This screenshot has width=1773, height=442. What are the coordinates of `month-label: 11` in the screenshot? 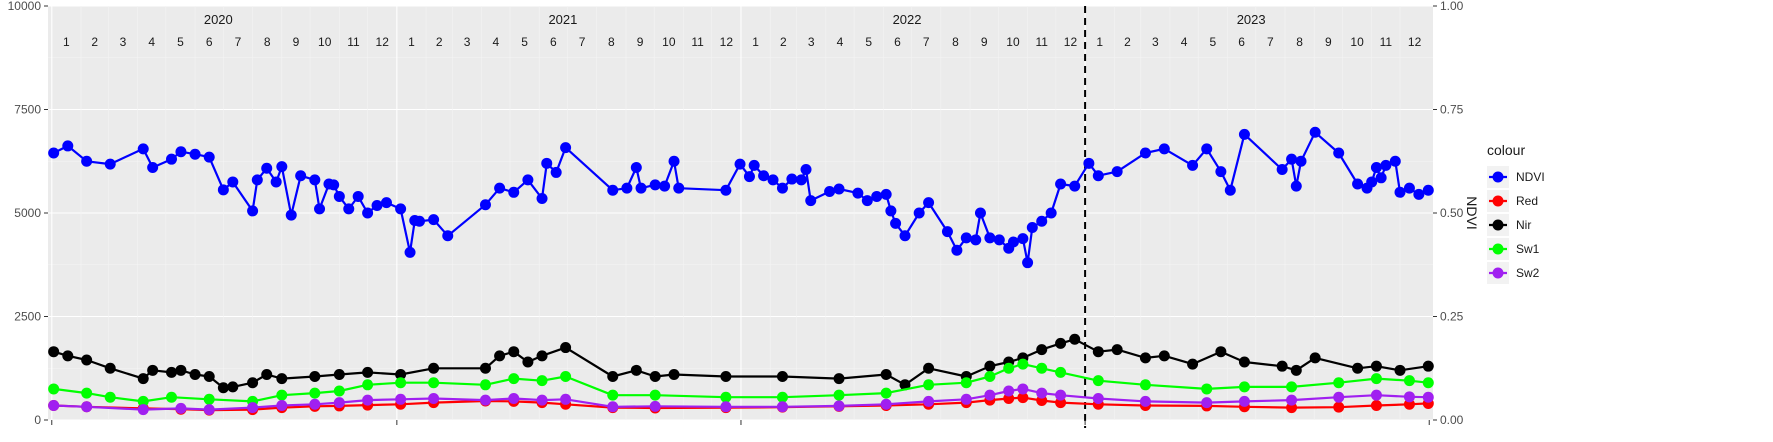 It's located at (1041, 42).